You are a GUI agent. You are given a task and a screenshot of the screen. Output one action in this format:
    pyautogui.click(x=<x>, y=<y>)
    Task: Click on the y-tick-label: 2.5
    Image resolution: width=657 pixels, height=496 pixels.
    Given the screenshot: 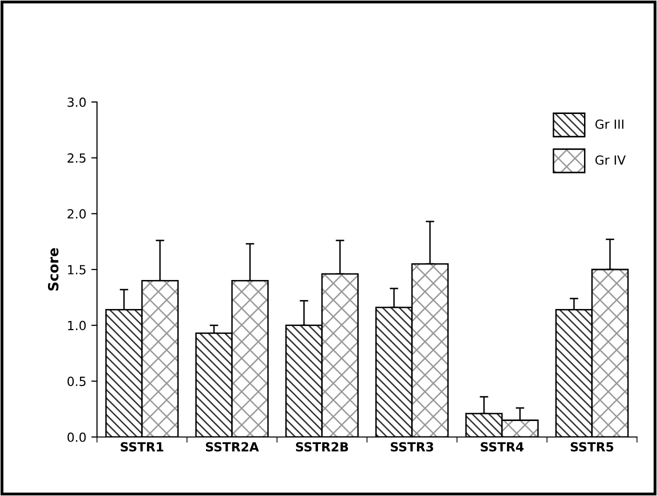 What is the action you would take?
    pyautogui.click(x=77, y=158)
    